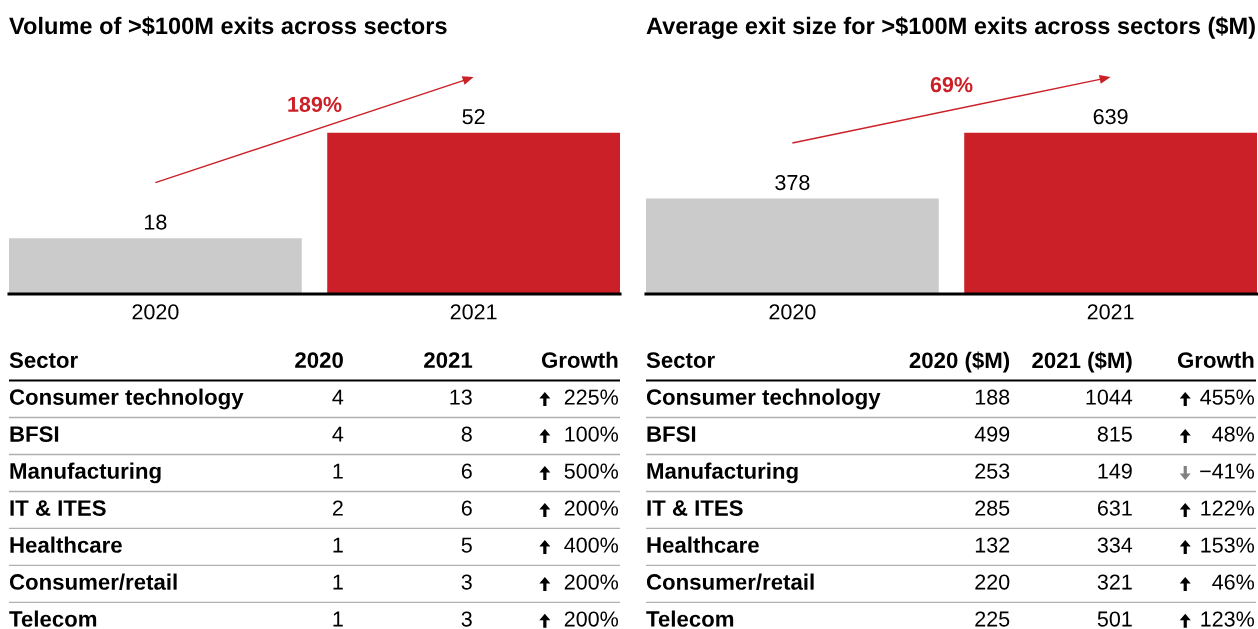 The height and width of the screenshot is (629, 1258). I want to click on data-label: 815, so click(1114, 434).